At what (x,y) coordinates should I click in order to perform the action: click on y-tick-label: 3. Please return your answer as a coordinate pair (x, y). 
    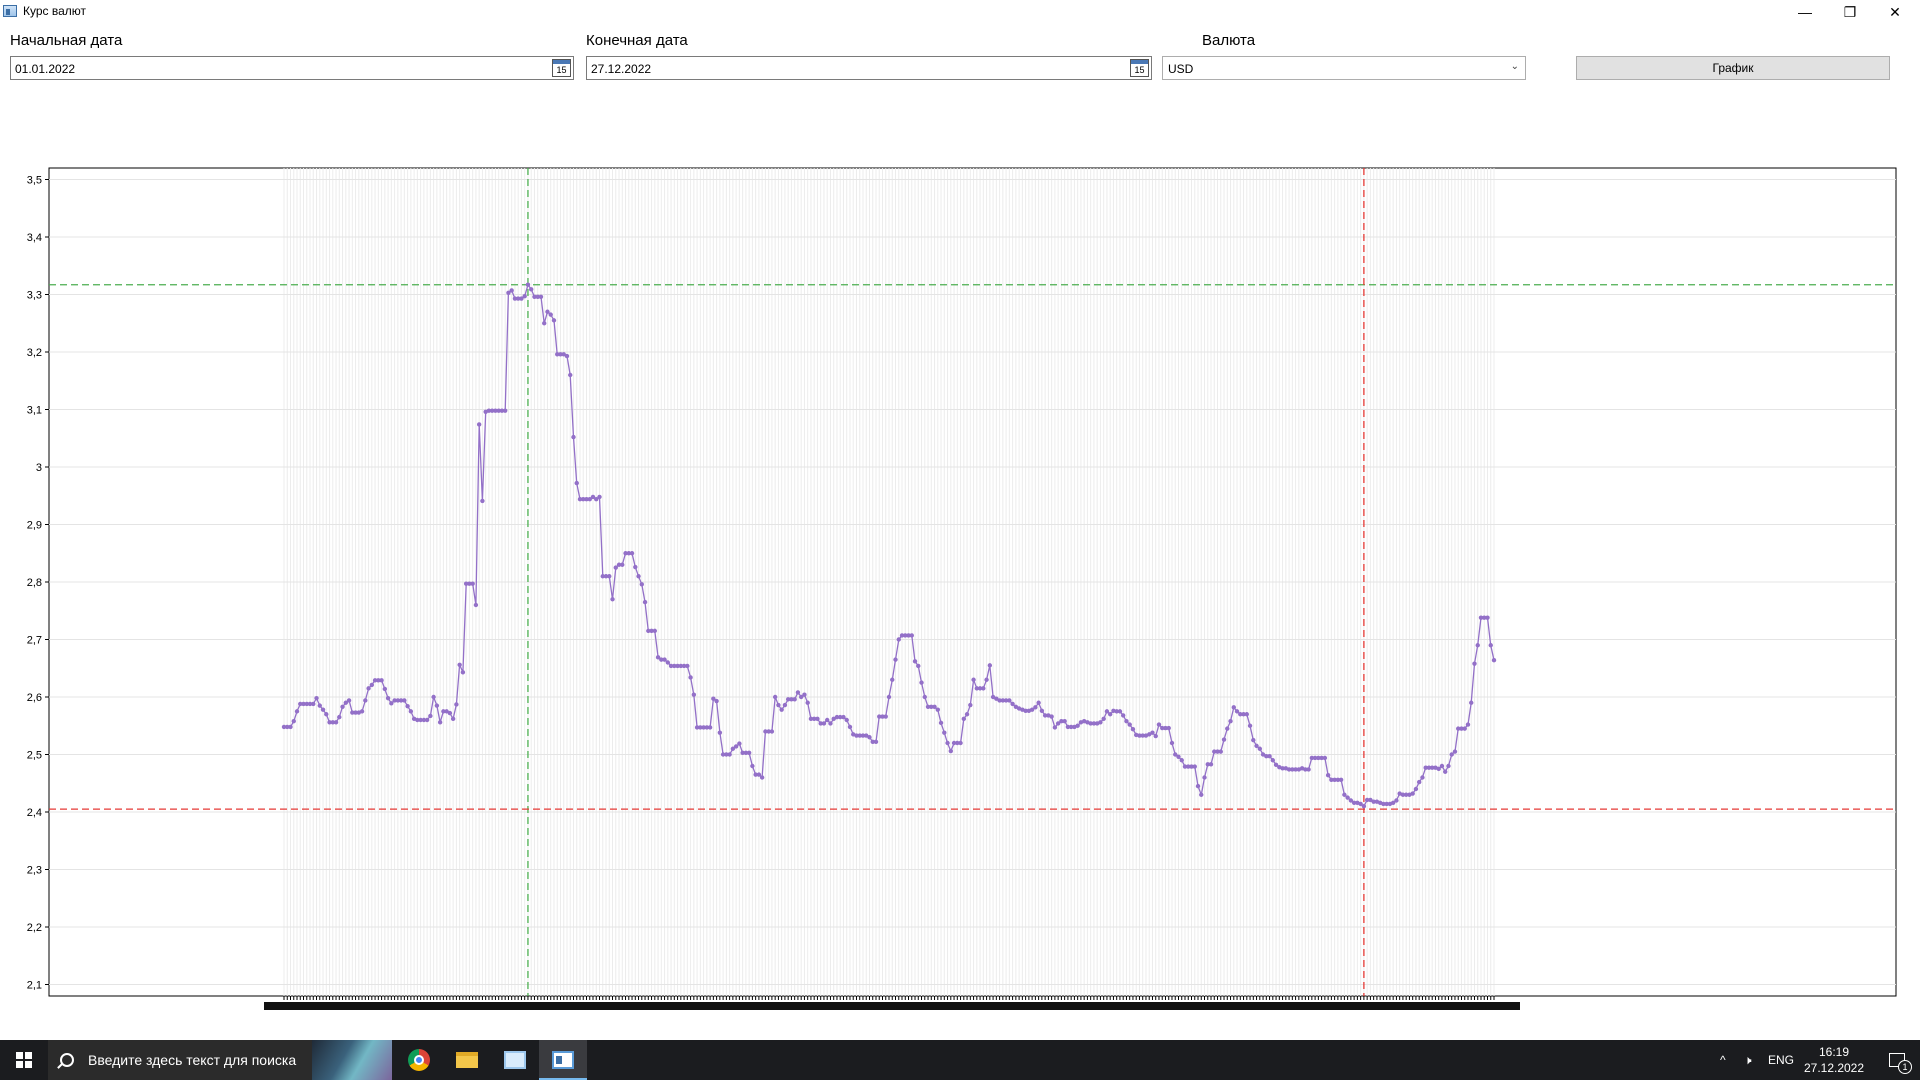
    Looking at the image, I should click on (39, 468).